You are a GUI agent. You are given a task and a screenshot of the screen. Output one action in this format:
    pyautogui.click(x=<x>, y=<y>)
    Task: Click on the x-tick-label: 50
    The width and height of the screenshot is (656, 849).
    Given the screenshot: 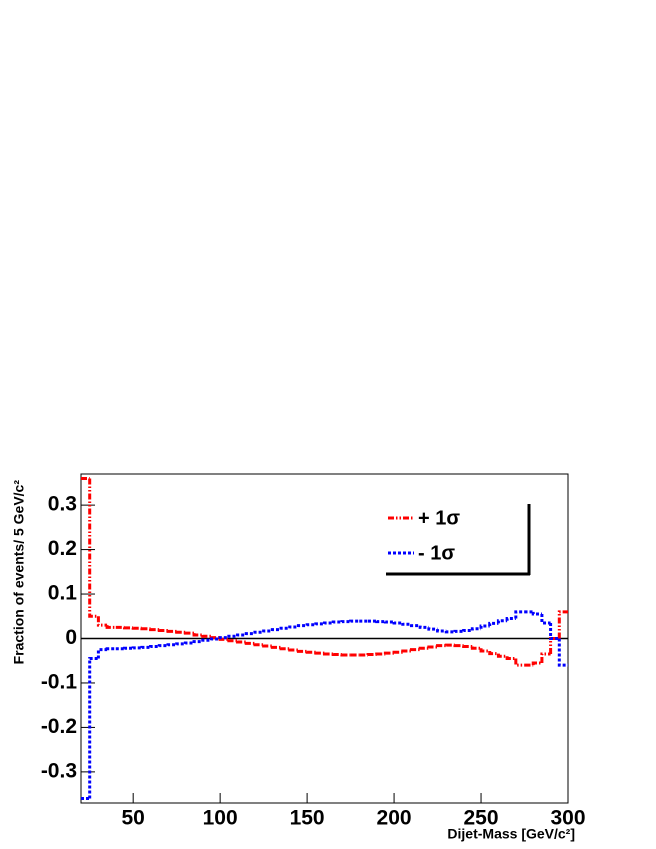 What is the action you would take?
    pyautogui.click(x=132, y=818)
    